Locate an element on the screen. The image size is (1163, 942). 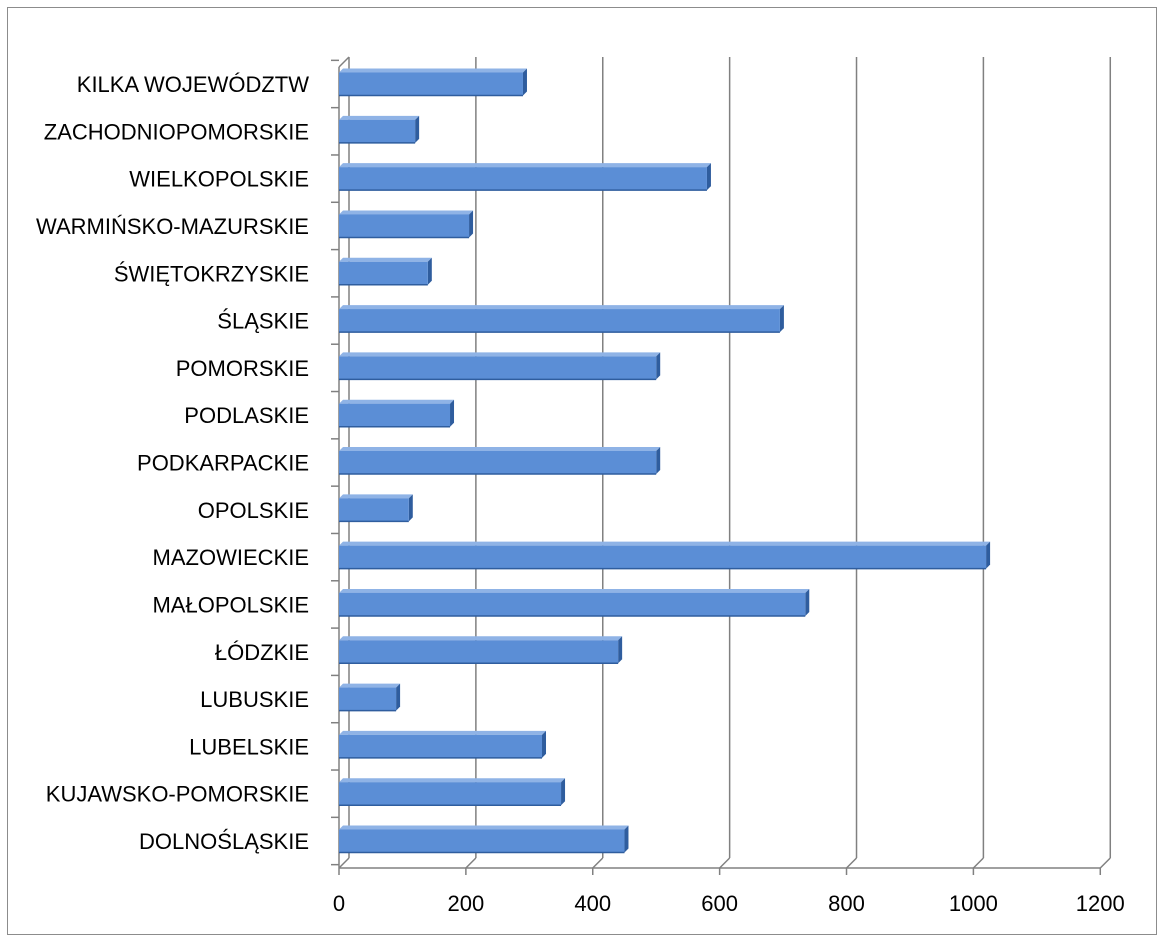
y-axis-top is located at coordinates (344, 62).